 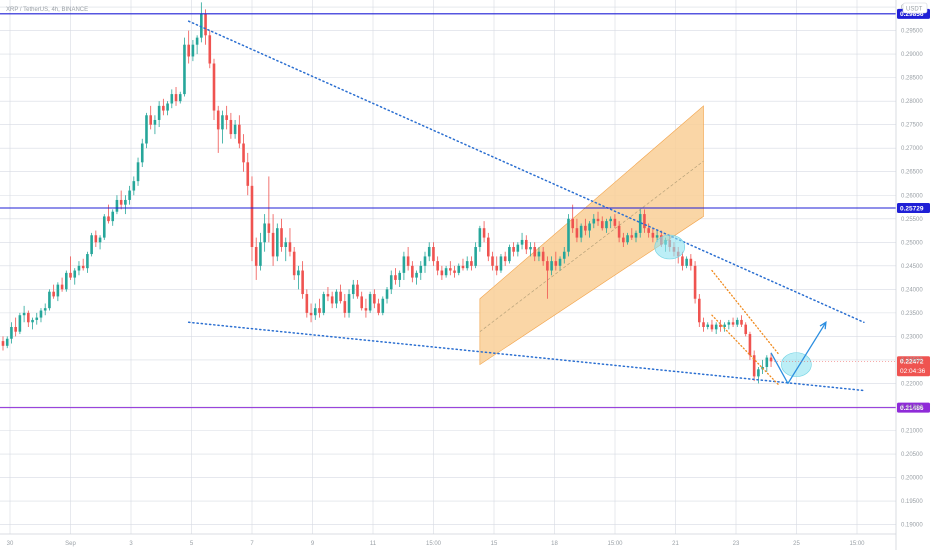 What do you see at coordinates (912, 102) in the screenshot?
I see `price-tick-label: 0.28000` at bounding box center [912, 102].